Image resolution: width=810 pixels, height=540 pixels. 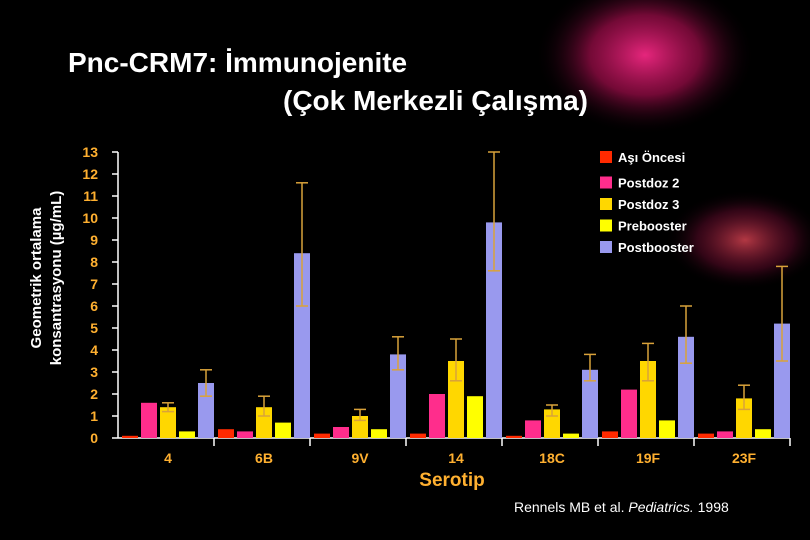 What do you see at coordinates (648, 183) in the screenshot?
I see `legend-label: Postdoz 2` at bounding box center [648, 183].